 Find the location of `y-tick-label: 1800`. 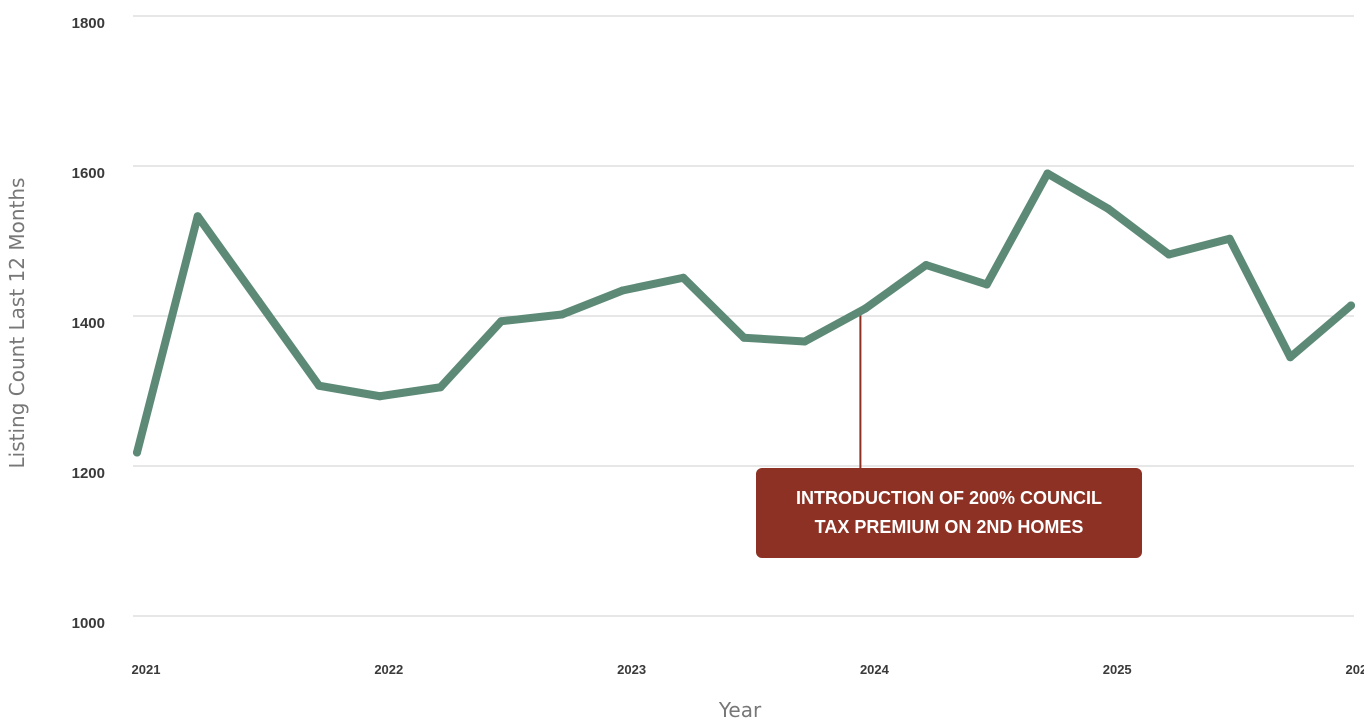

y-tick-label: 1800 is located at coordinates (88, 23).